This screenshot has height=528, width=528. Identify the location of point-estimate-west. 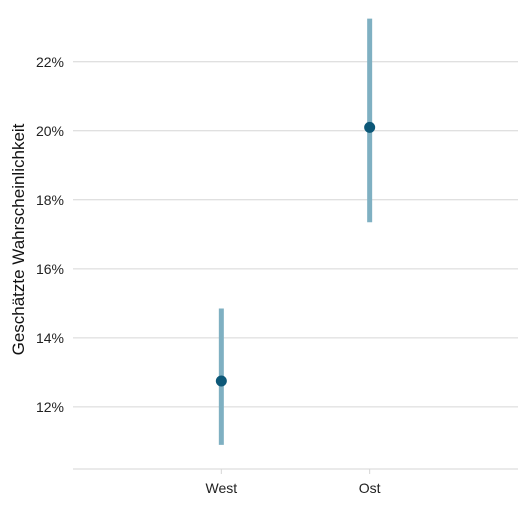
(221, 381).